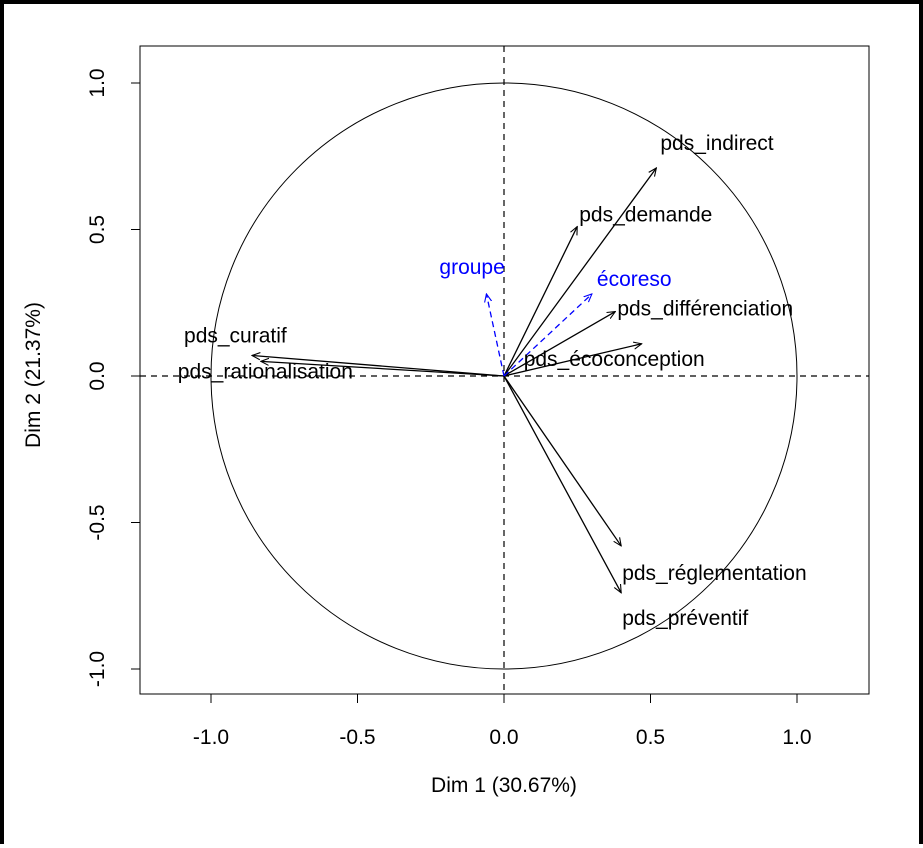  I want to click on x-tick-label: -0.5, so click(357, 737).